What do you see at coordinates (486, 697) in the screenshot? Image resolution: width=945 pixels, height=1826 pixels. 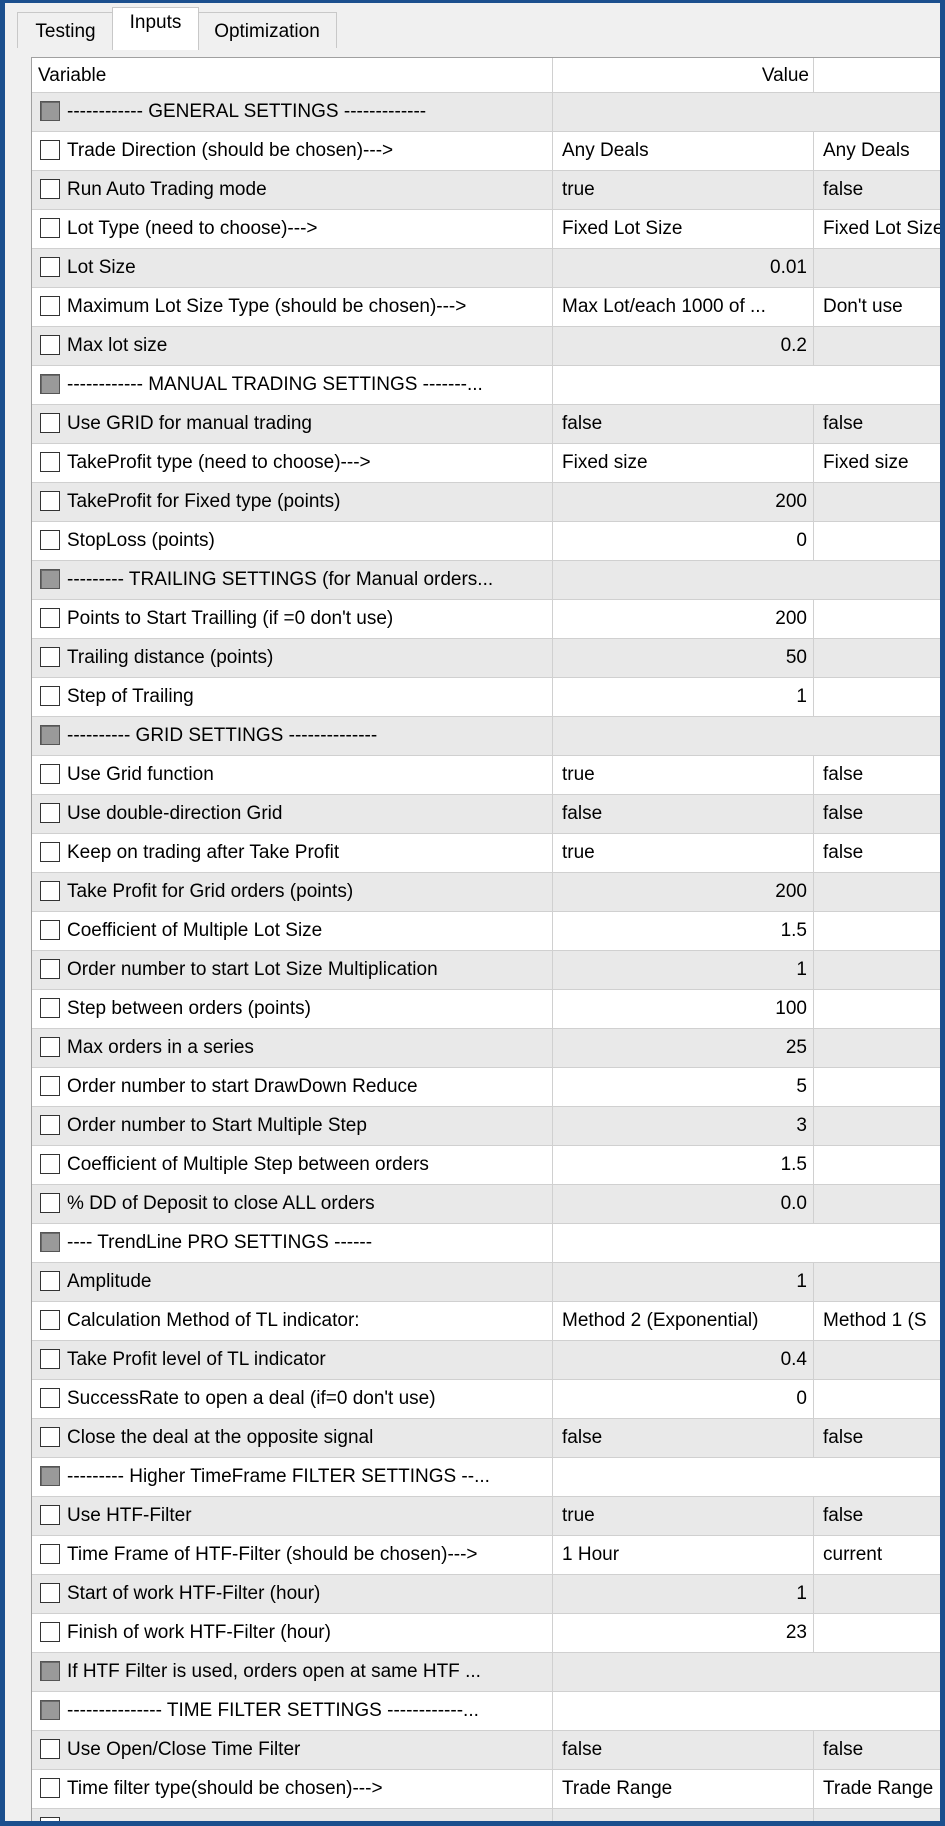 I see `parameter-row: Step of Trailing 1` at bounding box center [486, 697].